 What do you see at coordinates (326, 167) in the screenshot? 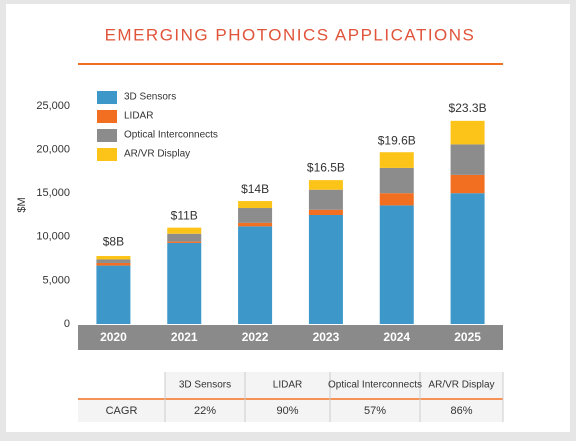
I see `total-label: $16.5B` at bounding box center [326, 167].